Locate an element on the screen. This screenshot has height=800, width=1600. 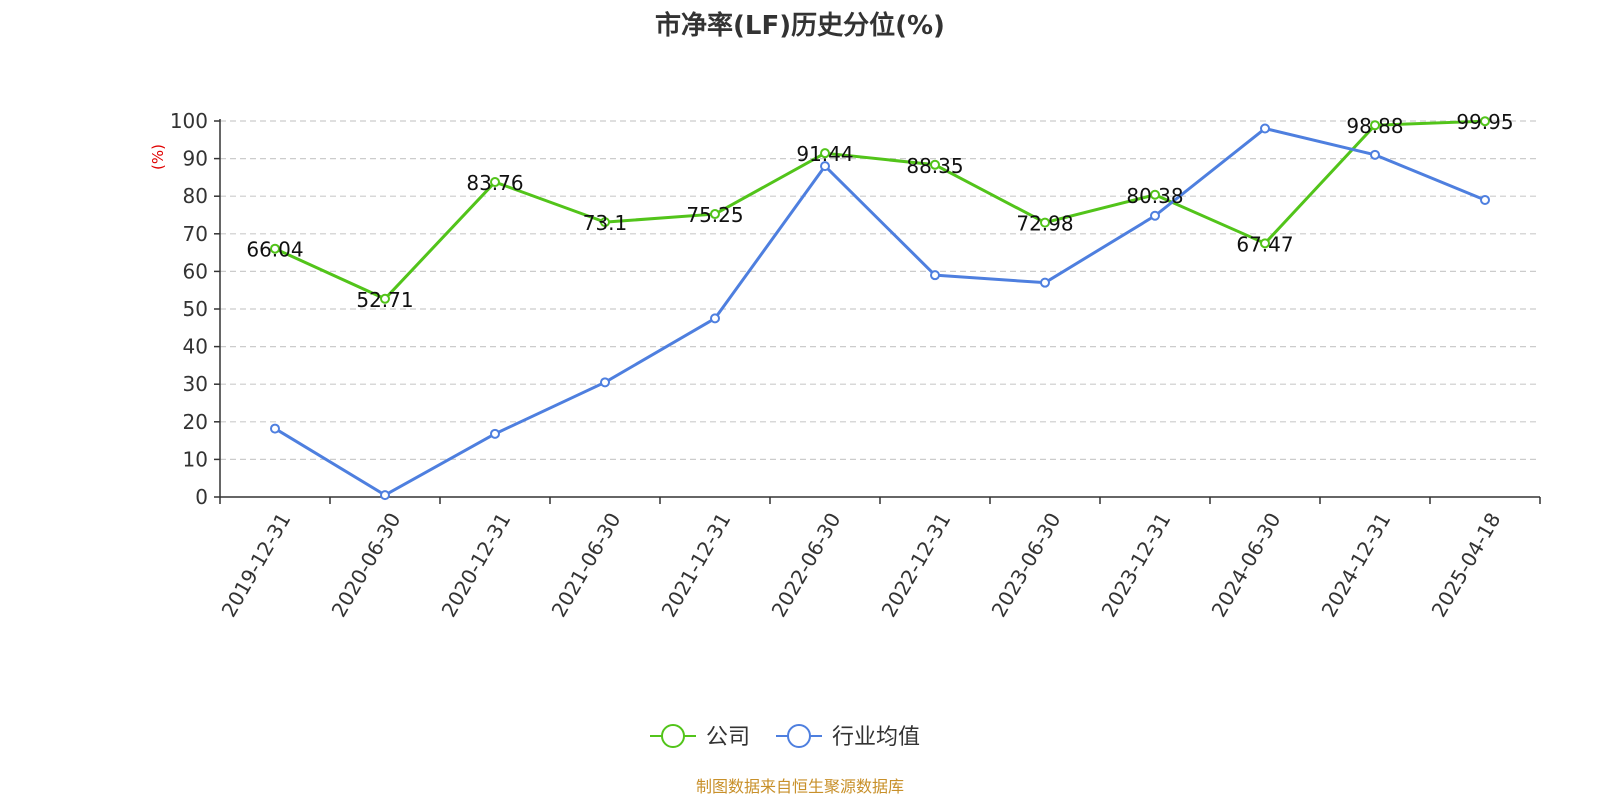
company-data-label: 52.71 is located at coordinates (384, 300).